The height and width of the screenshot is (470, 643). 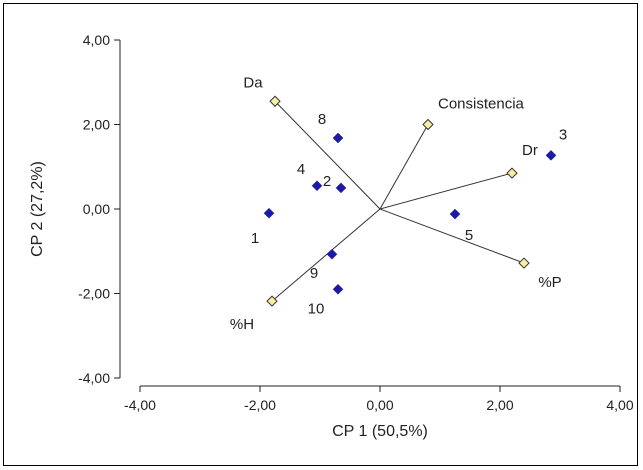 What do you see at coordinates (255, 238) in the screenshot?
I see `observation-label: 1` at bounding box center [255, 238].